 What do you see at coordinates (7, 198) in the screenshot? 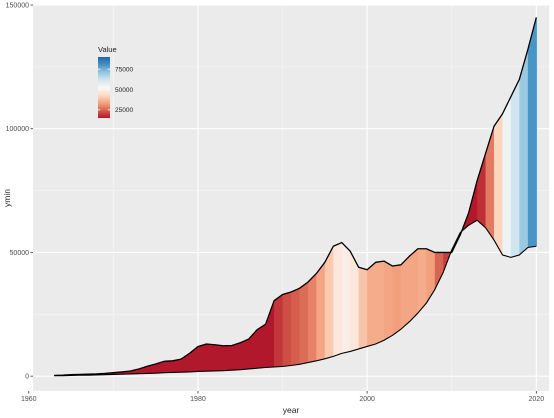
I see `y-axis-title: ymin` at bounding box center [7, 198].